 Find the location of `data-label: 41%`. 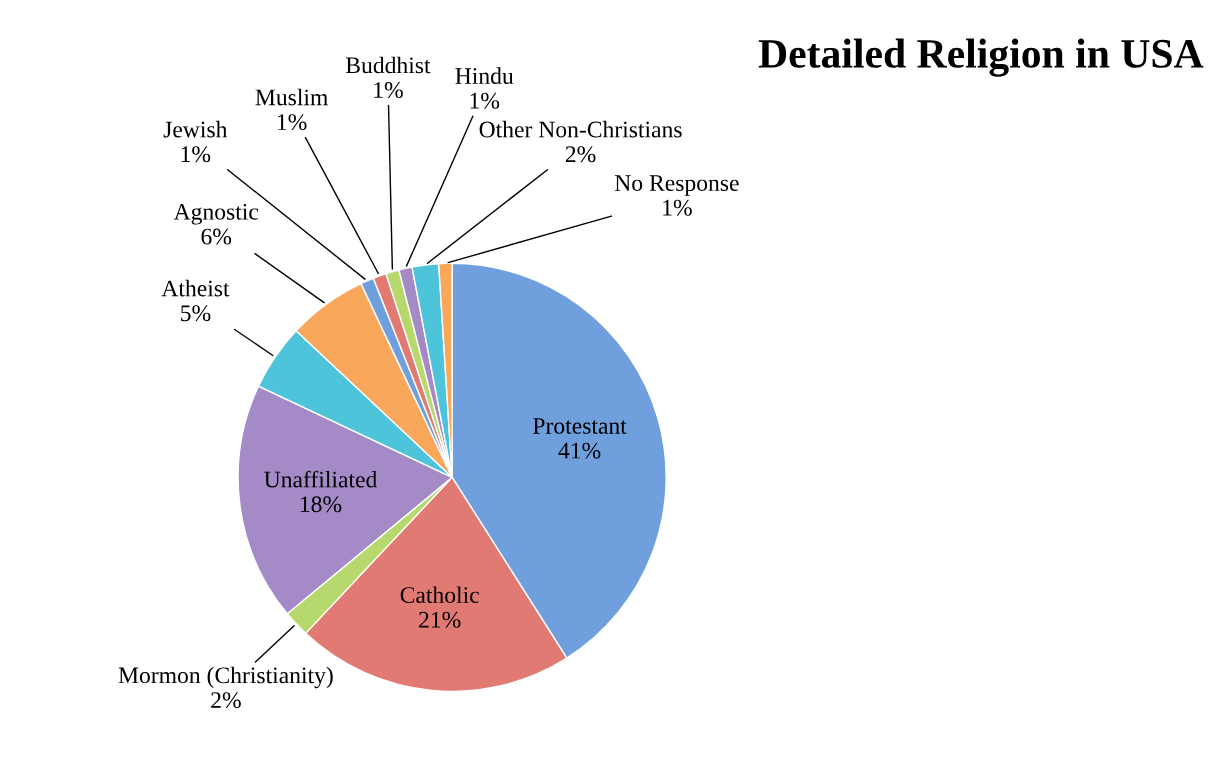

data-label: 41% is located at coordinates (579, 450).